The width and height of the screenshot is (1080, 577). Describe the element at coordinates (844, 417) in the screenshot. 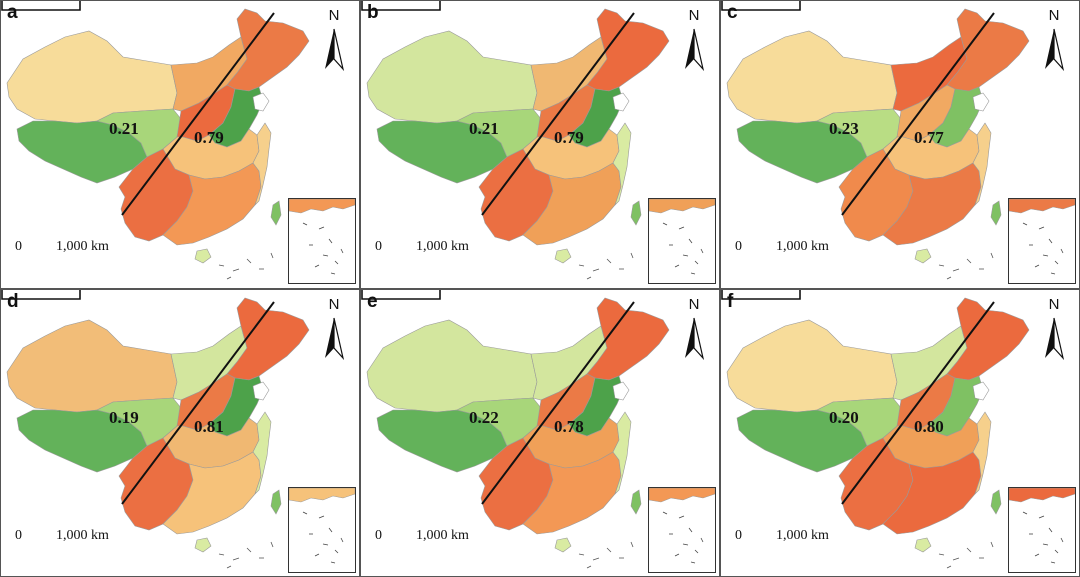

I see `west-share-label: 0.20` at that location.